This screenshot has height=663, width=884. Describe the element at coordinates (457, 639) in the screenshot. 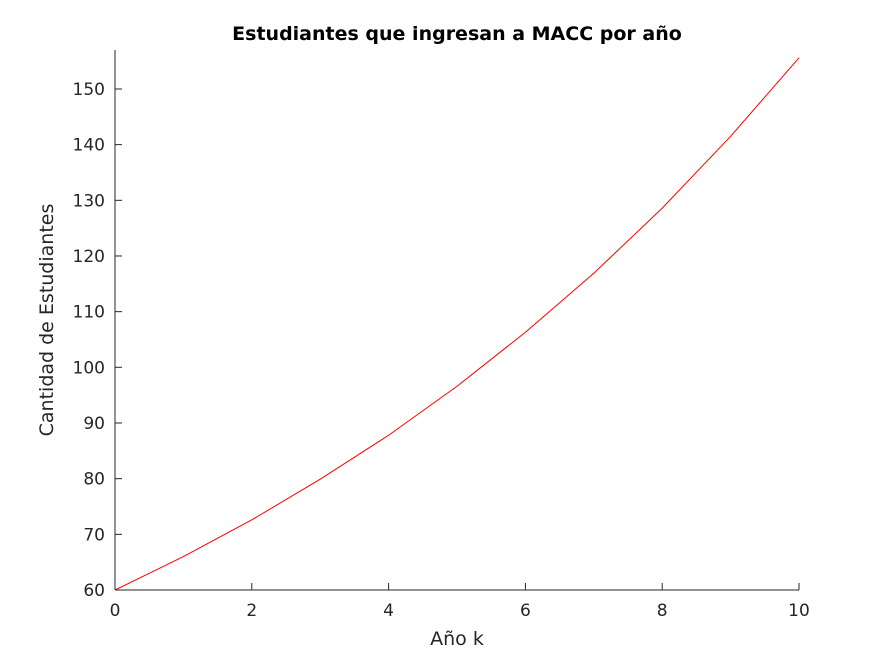

I see `x-axis-label: Año k` at that location.